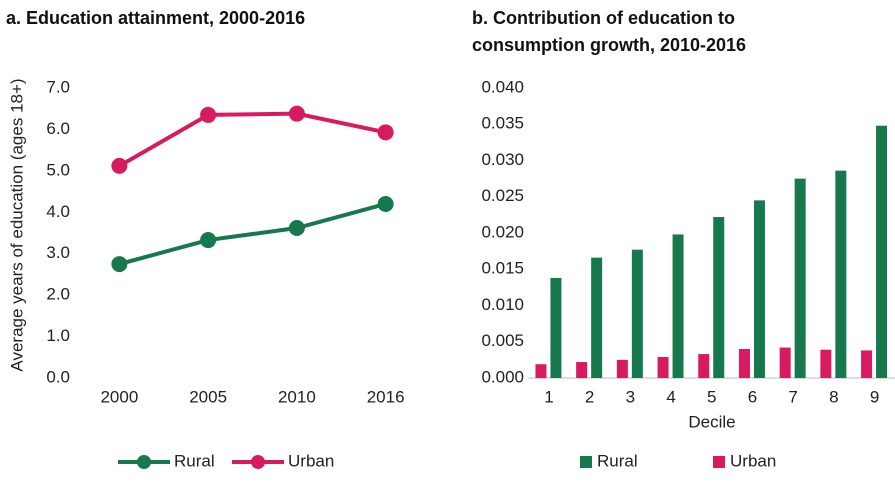 This screenshot has height=483, width=895. Describe the element at coordinates (502, 123) in the screenshot. I see `y-tick-label: 0.035` at that location.